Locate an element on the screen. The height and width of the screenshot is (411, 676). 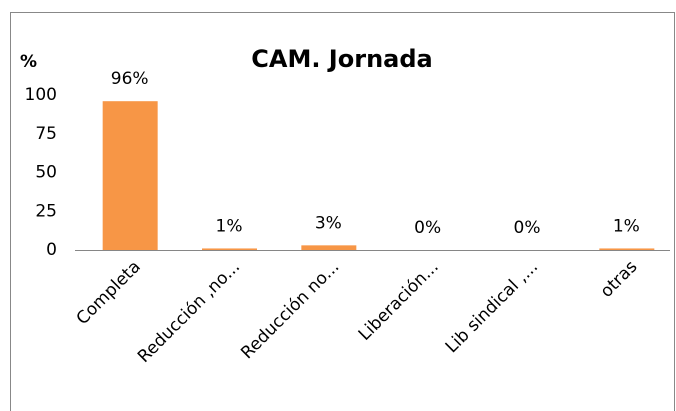
chart-title: CAM. Jornada is located at coordinates (341, 59).